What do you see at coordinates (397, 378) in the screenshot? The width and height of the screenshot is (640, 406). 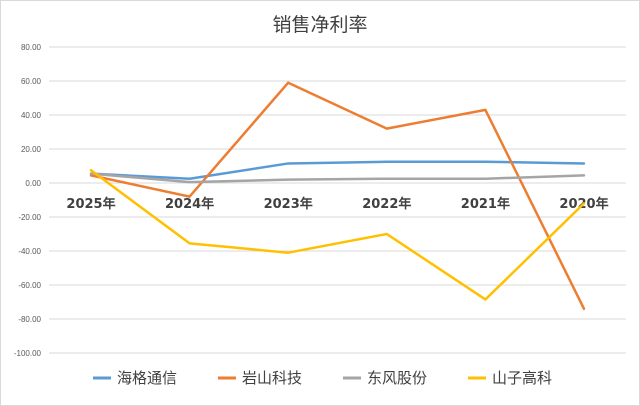 I see `legend-label: 东风股份` at bounding box center [397, 378].